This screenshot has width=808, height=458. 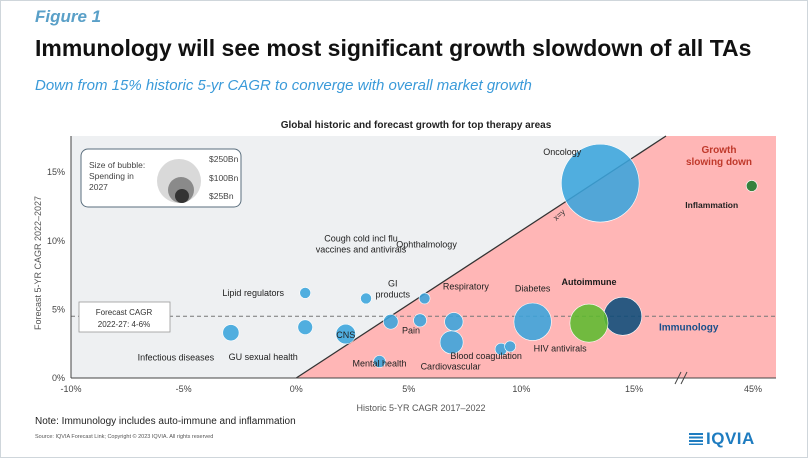 What do you see at coordinates (696, 439) in the screenshot?
I see `iqvia-logo-icon` at bounding box center [696, 439].